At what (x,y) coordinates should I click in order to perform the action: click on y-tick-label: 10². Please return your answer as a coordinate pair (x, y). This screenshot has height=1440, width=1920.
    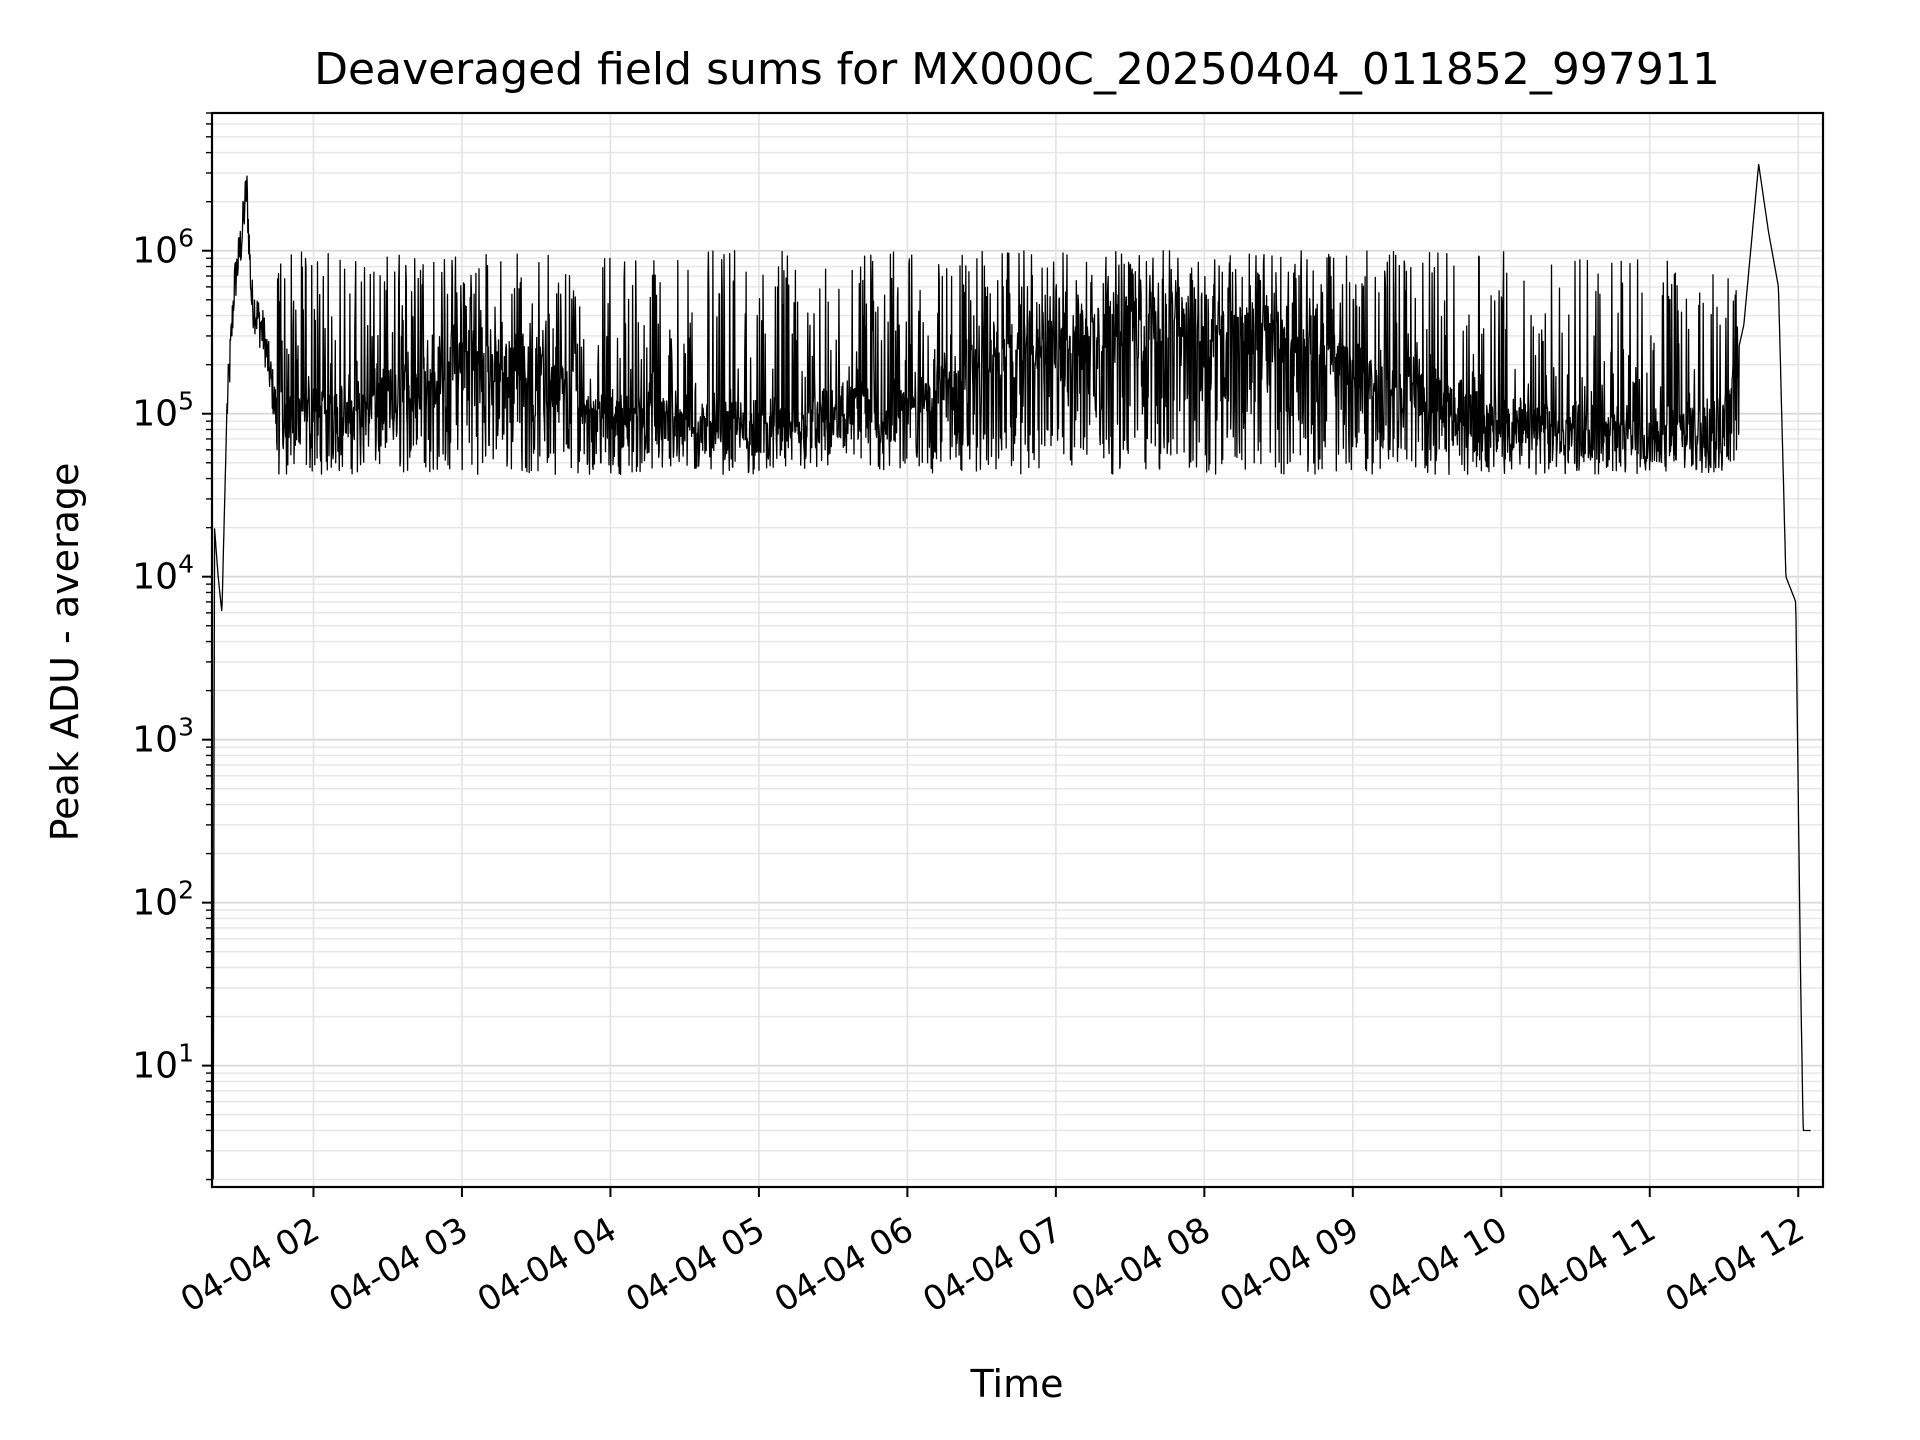
    Looking at the image, I should click on (163, 900).